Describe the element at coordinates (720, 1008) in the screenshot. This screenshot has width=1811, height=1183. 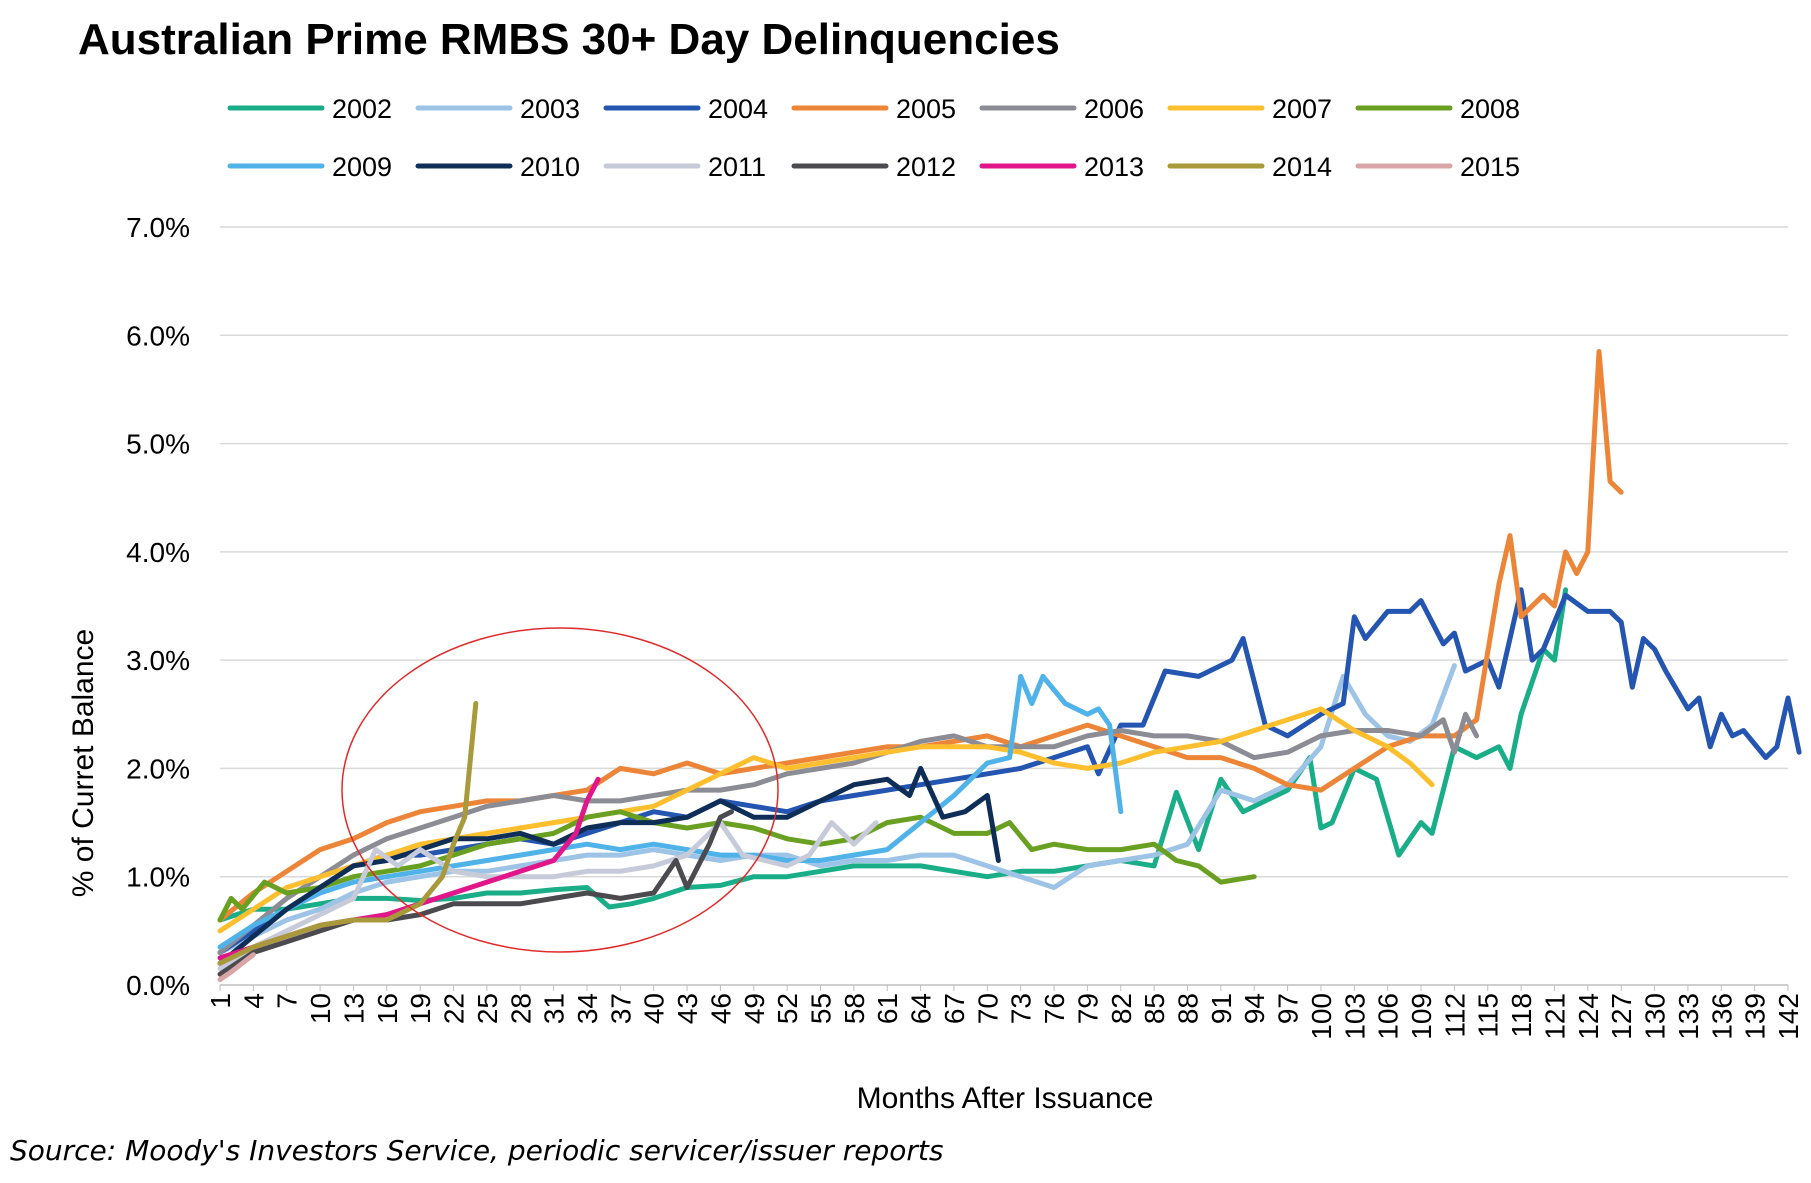
I see `x-tick-label: 46` at that location.